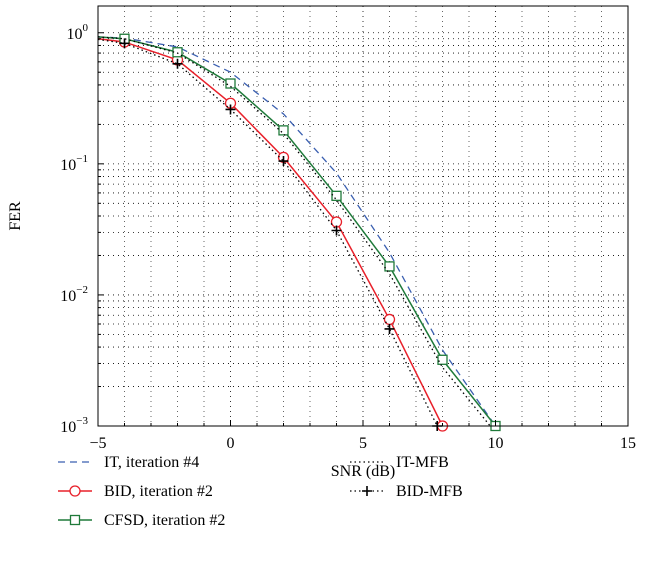 The image size is (651, 586). Describe the element at coordinates (15, 216) in the screenshot. I see `y-axis-label: FER` at that location.